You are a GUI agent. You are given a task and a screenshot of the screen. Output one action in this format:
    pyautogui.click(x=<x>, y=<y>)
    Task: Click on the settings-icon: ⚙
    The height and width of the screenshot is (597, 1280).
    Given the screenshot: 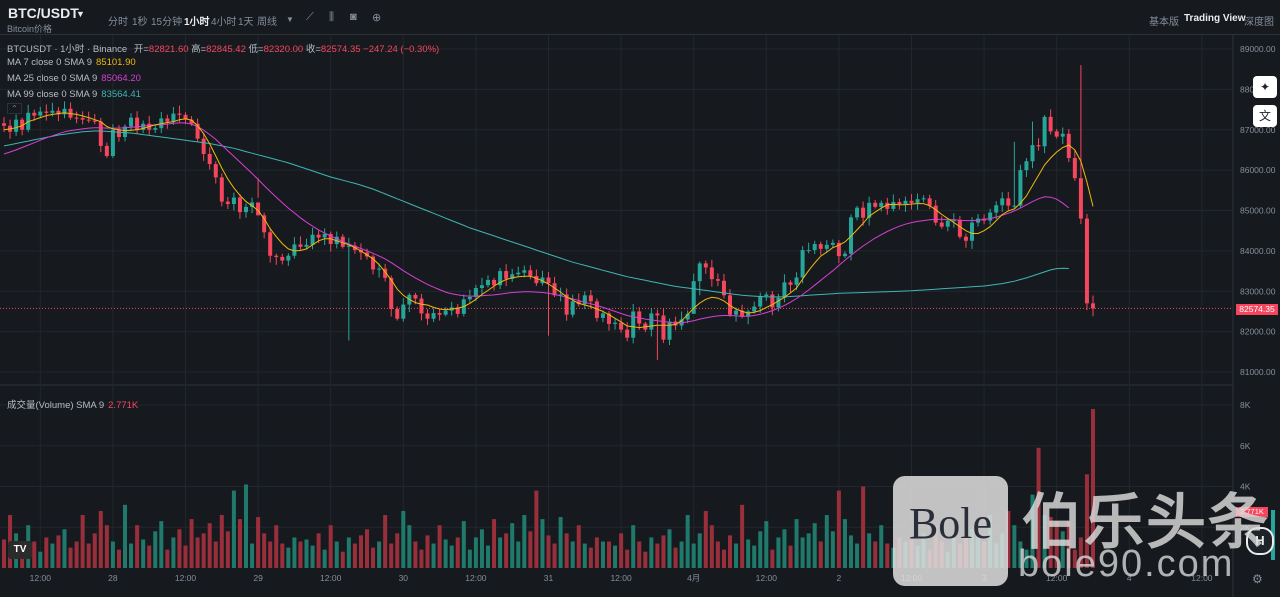 What is the action you would take?
    pyautogui.click(x=1257, y=579)
    